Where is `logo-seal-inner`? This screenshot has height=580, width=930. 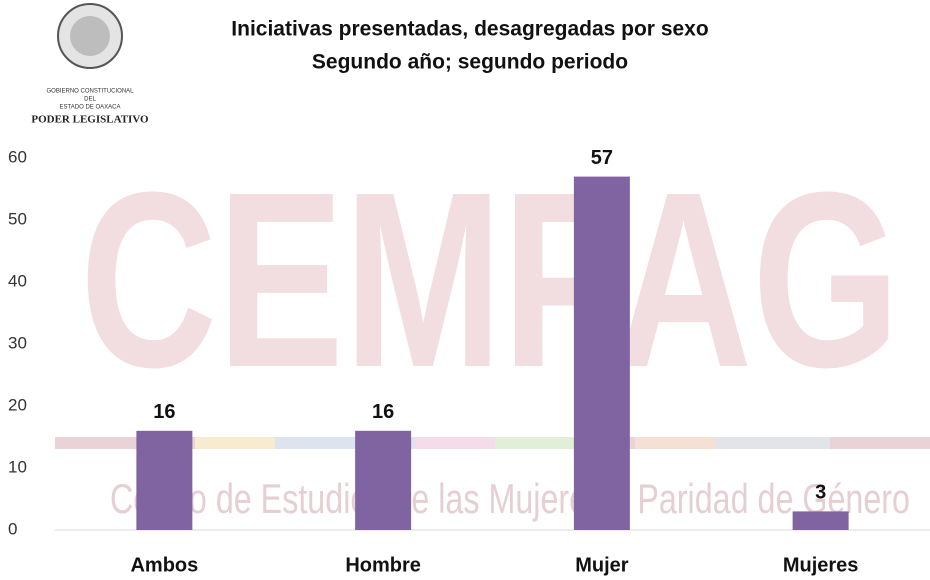 logo-seal-inner is located at coordinates (90, 36).